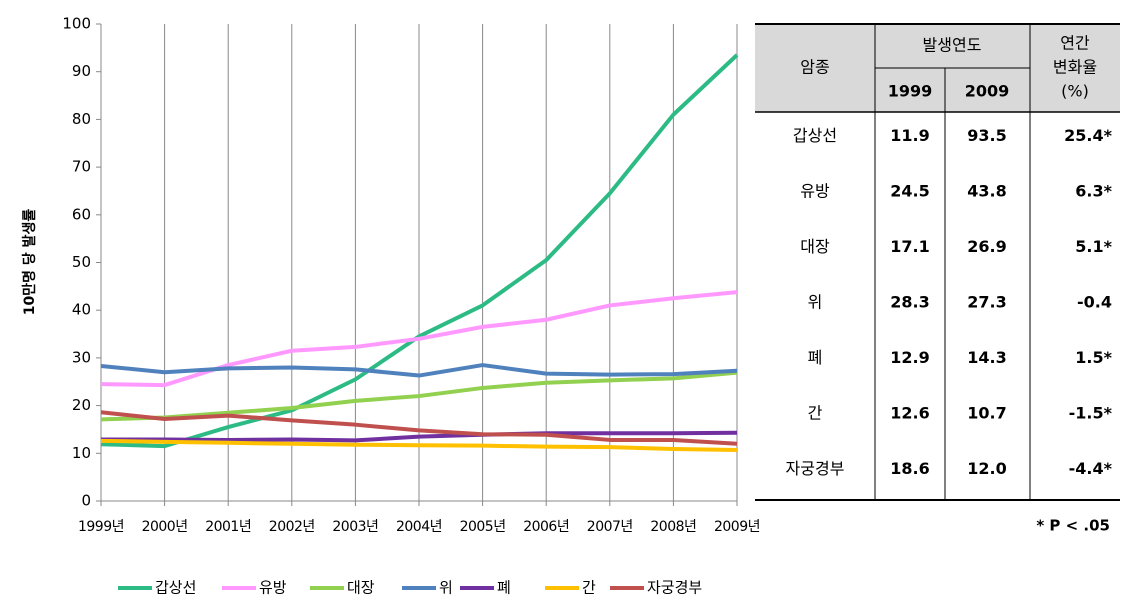  What do you see at coordinates (986, 302) in the screenshot?
I see `table-cell: 27.3` at bounding box center [986, 302].